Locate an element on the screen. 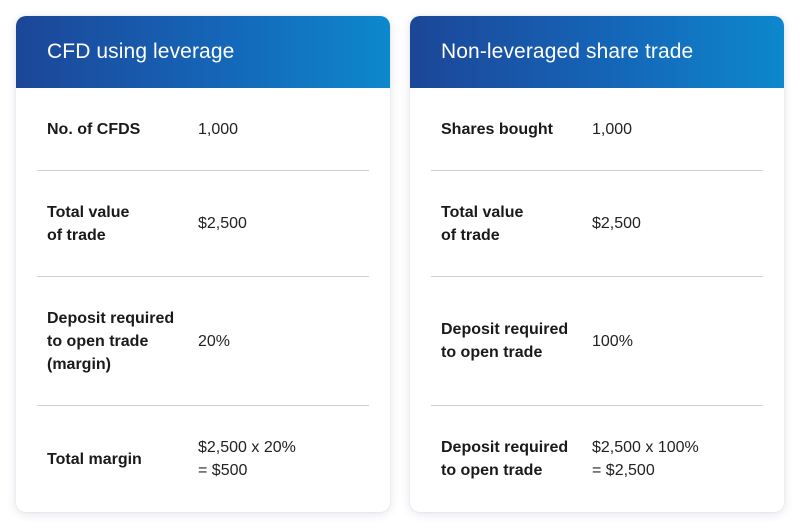  row-value: $2,500 x 20% = $500 is located at coordinates (247, 459).